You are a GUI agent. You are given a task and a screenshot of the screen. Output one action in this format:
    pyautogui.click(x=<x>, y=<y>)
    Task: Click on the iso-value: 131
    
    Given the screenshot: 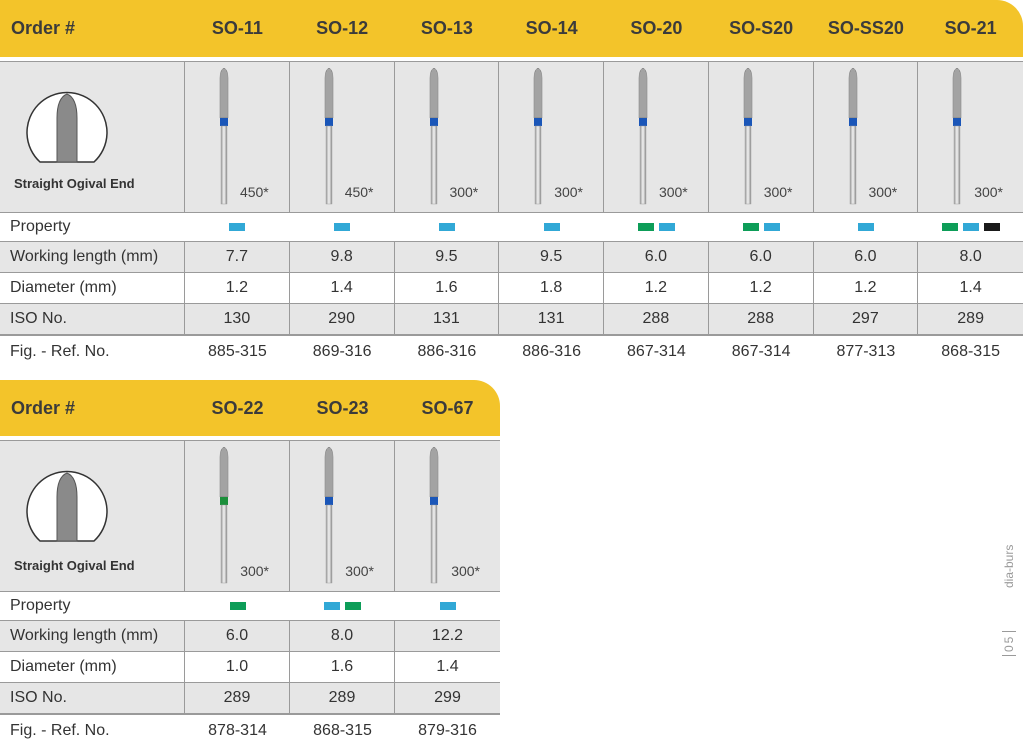 What is the action you would take?
    pyautogui.click(x=551, y=319)
    